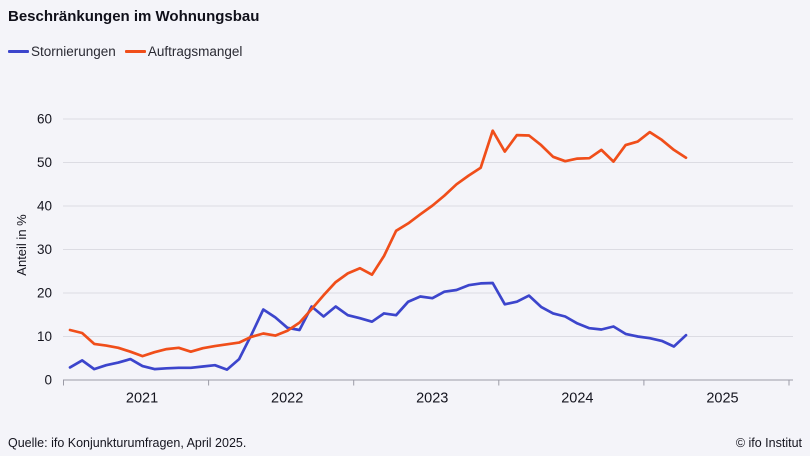 Image resolution: width=810 pixels, height=456 pixels. I want to click on legend-item-stornierungen: Stornierungen, so click(62, 51).